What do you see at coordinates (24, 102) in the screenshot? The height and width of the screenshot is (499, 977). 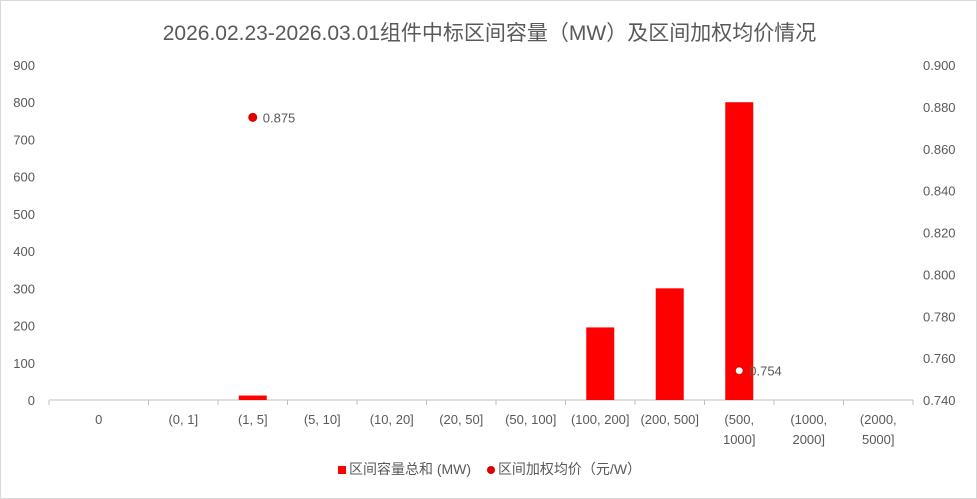 I see `y-tick-label: 800` at bounding box center [24, 102].